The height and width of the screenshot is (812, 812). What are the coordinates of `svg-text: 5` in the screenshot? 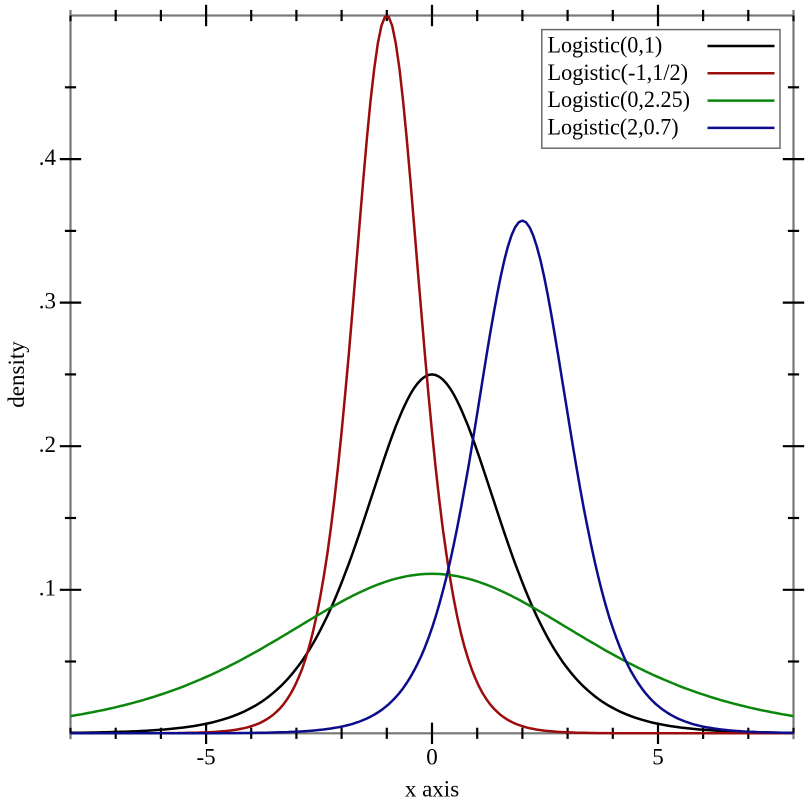 It's located at (658, 756).